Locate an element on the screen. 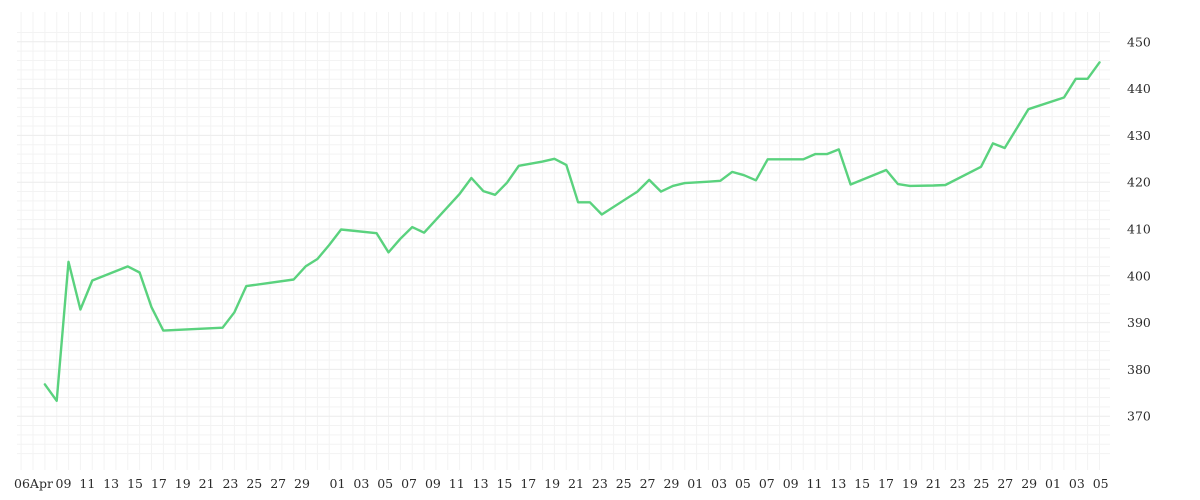 This screenshot has width=1200, height=500. y-tick-label: 370 is located at coordinates (1139, 416).